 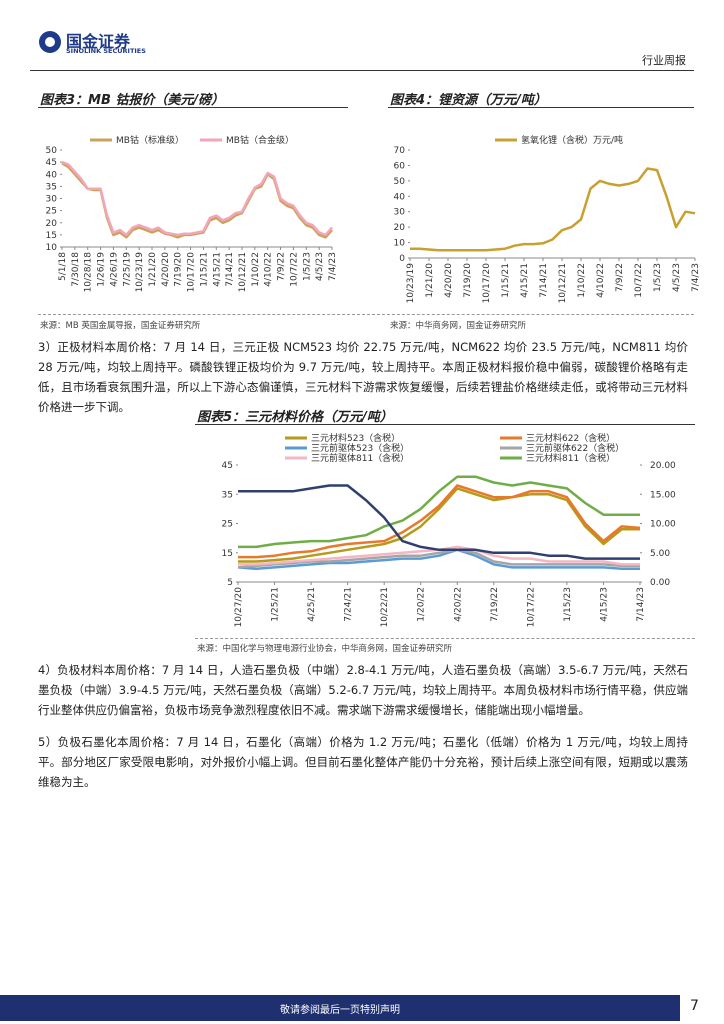 I want to click on x-tick-label: 4/20/22, so click(x=458, y=604).